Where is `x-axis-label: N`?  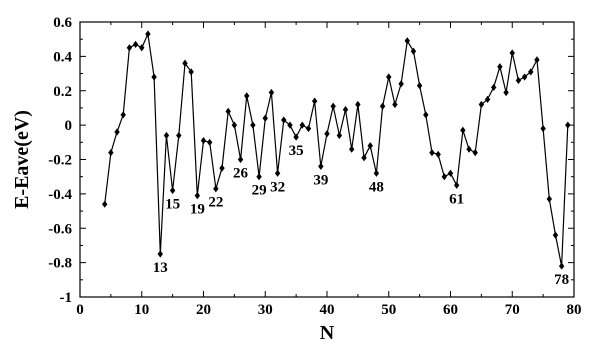
x-axis-label: N is located at coordinates (327, 333).